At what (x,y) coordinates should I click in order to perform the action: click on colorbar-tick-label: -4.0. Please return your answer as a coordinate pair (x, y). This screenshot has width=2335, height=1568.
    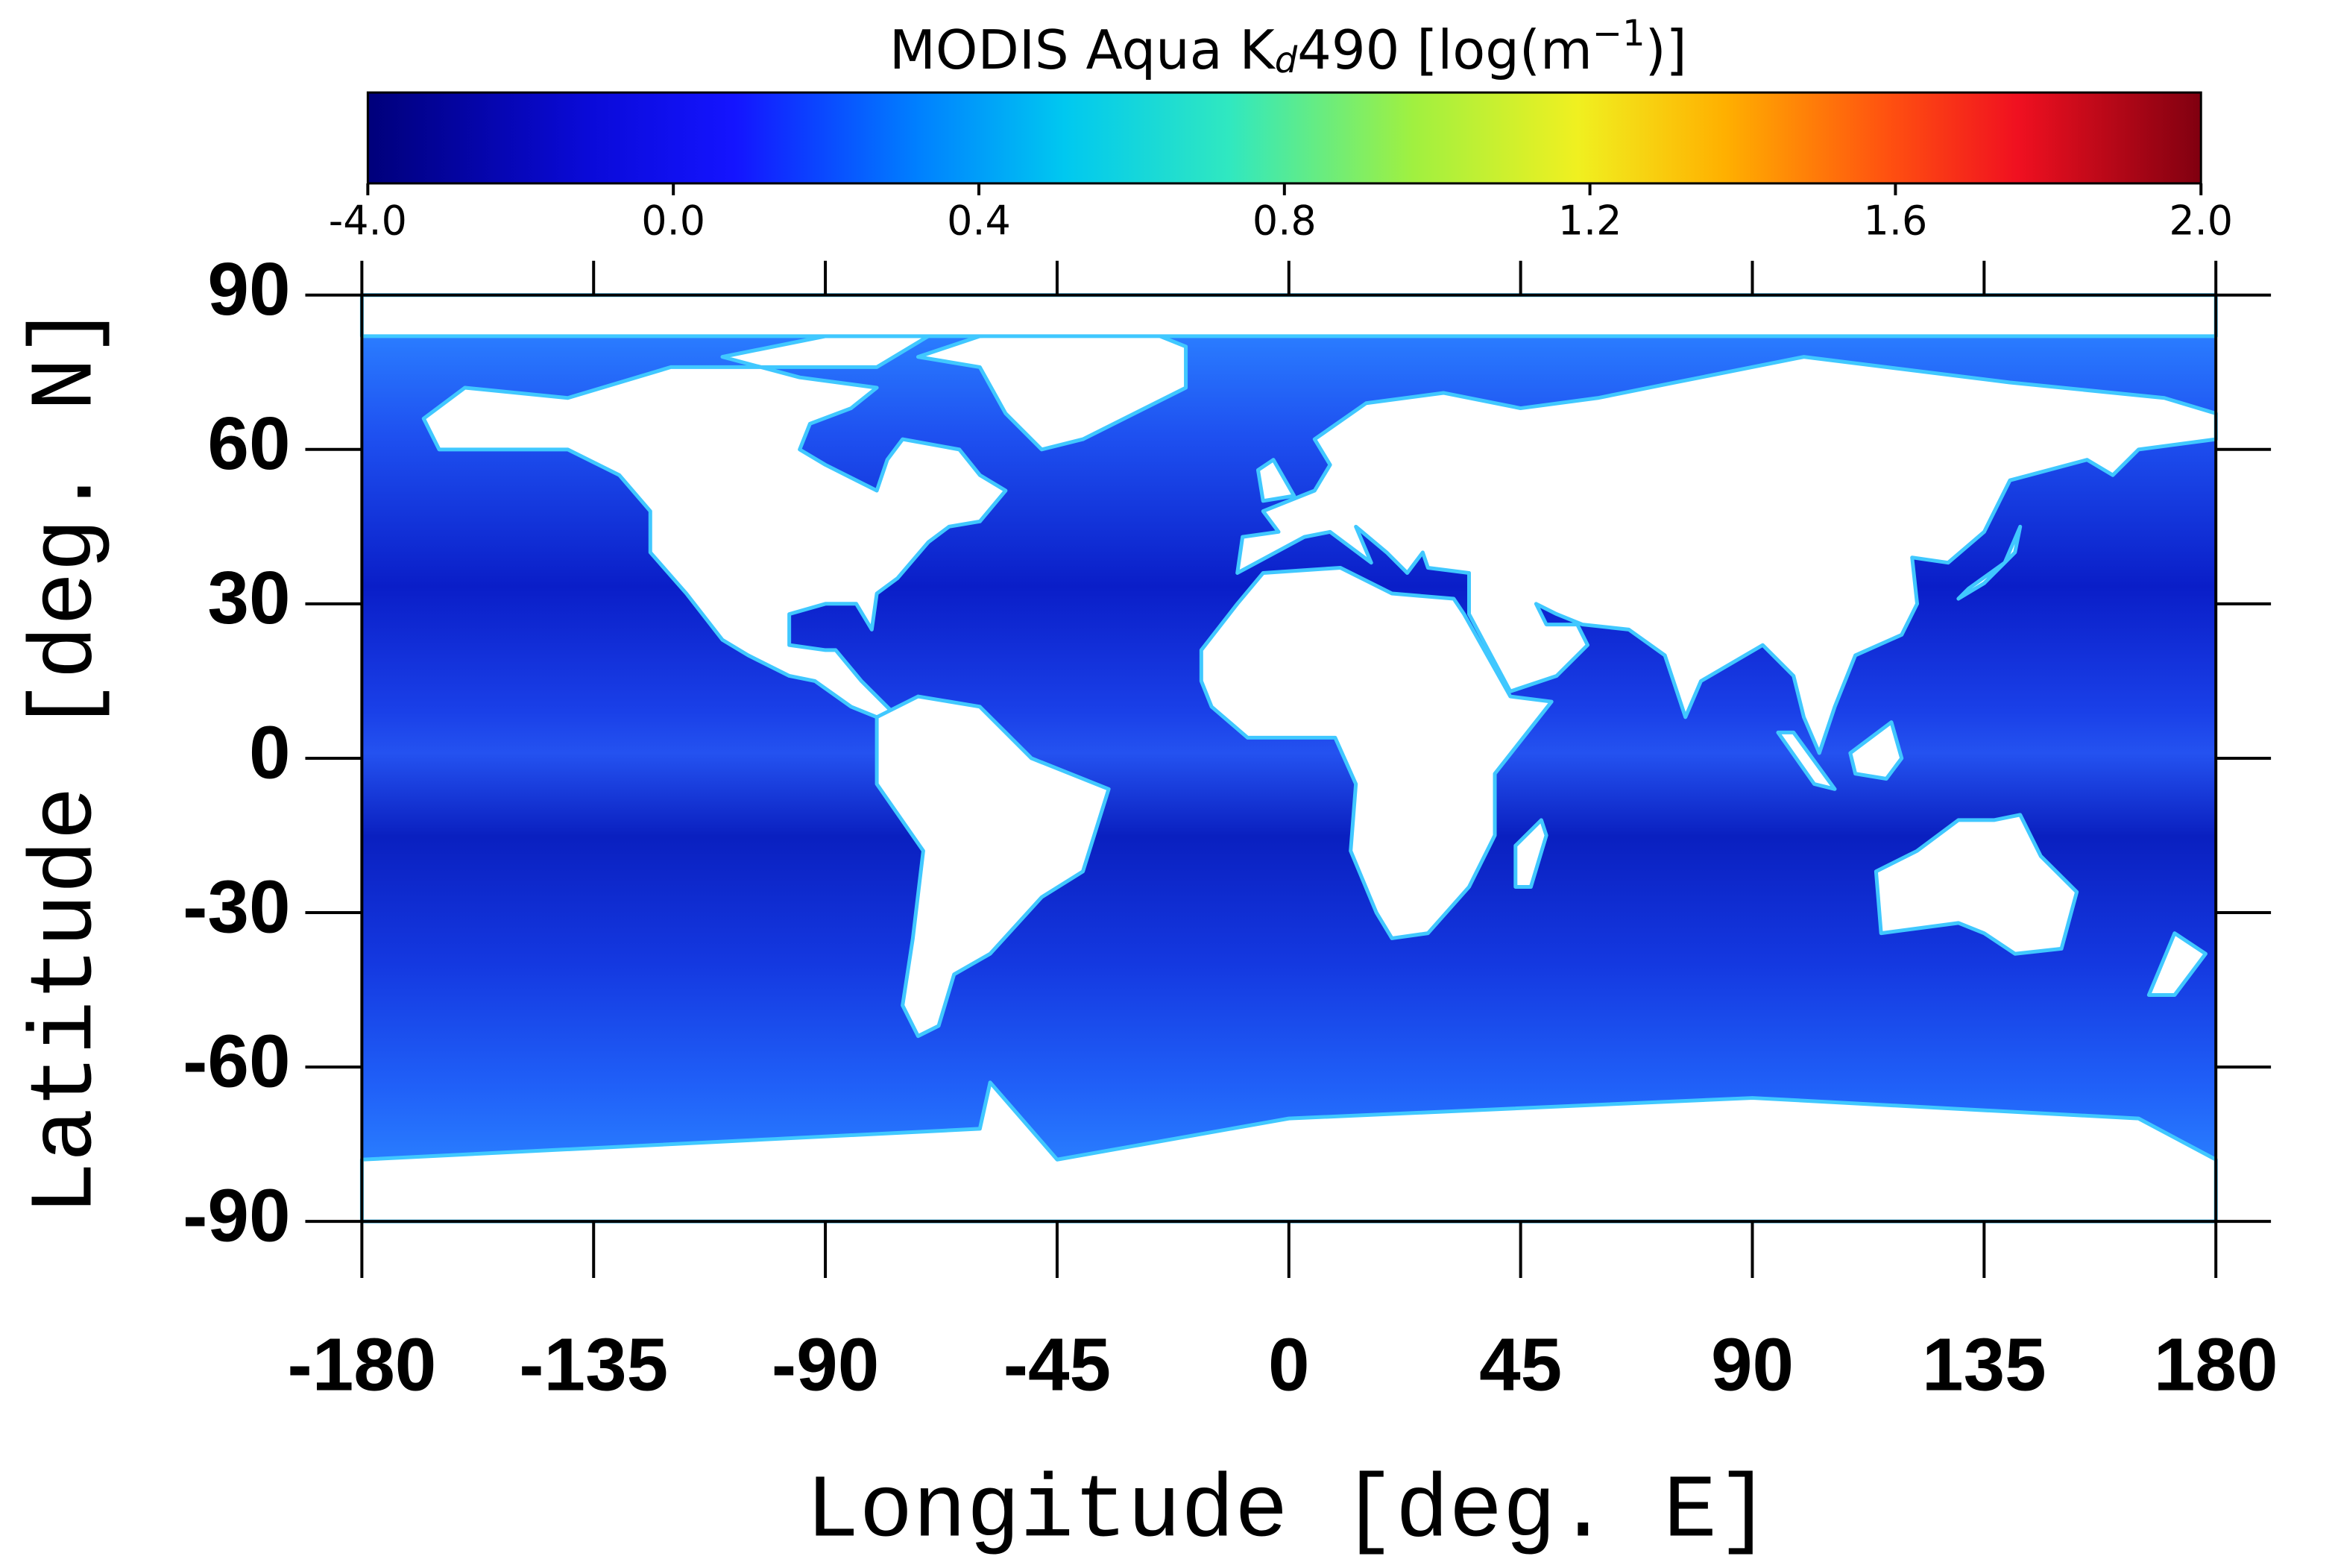
    Looking at the image, I should click on (368, 221).